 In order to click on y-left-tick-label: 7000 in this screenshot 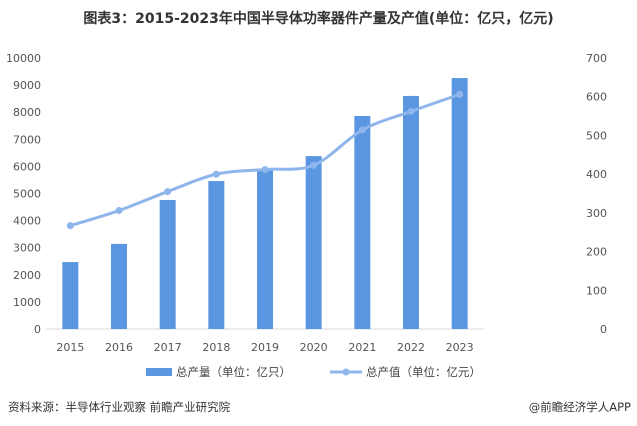, I will do `click(27, 139)`.